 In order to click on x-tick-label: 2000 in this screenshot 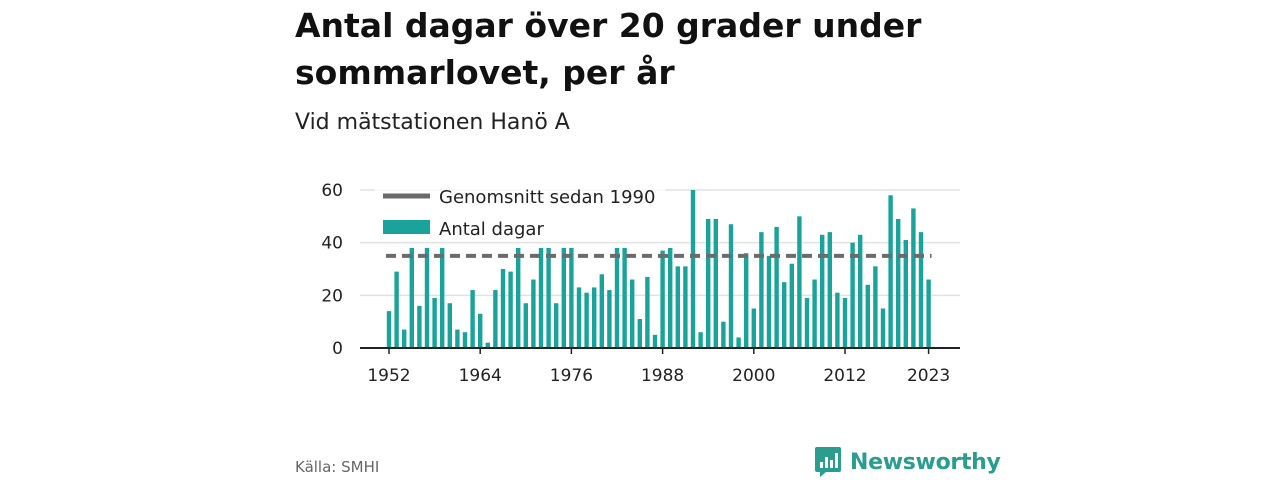, I will do `click(753, 376)`.